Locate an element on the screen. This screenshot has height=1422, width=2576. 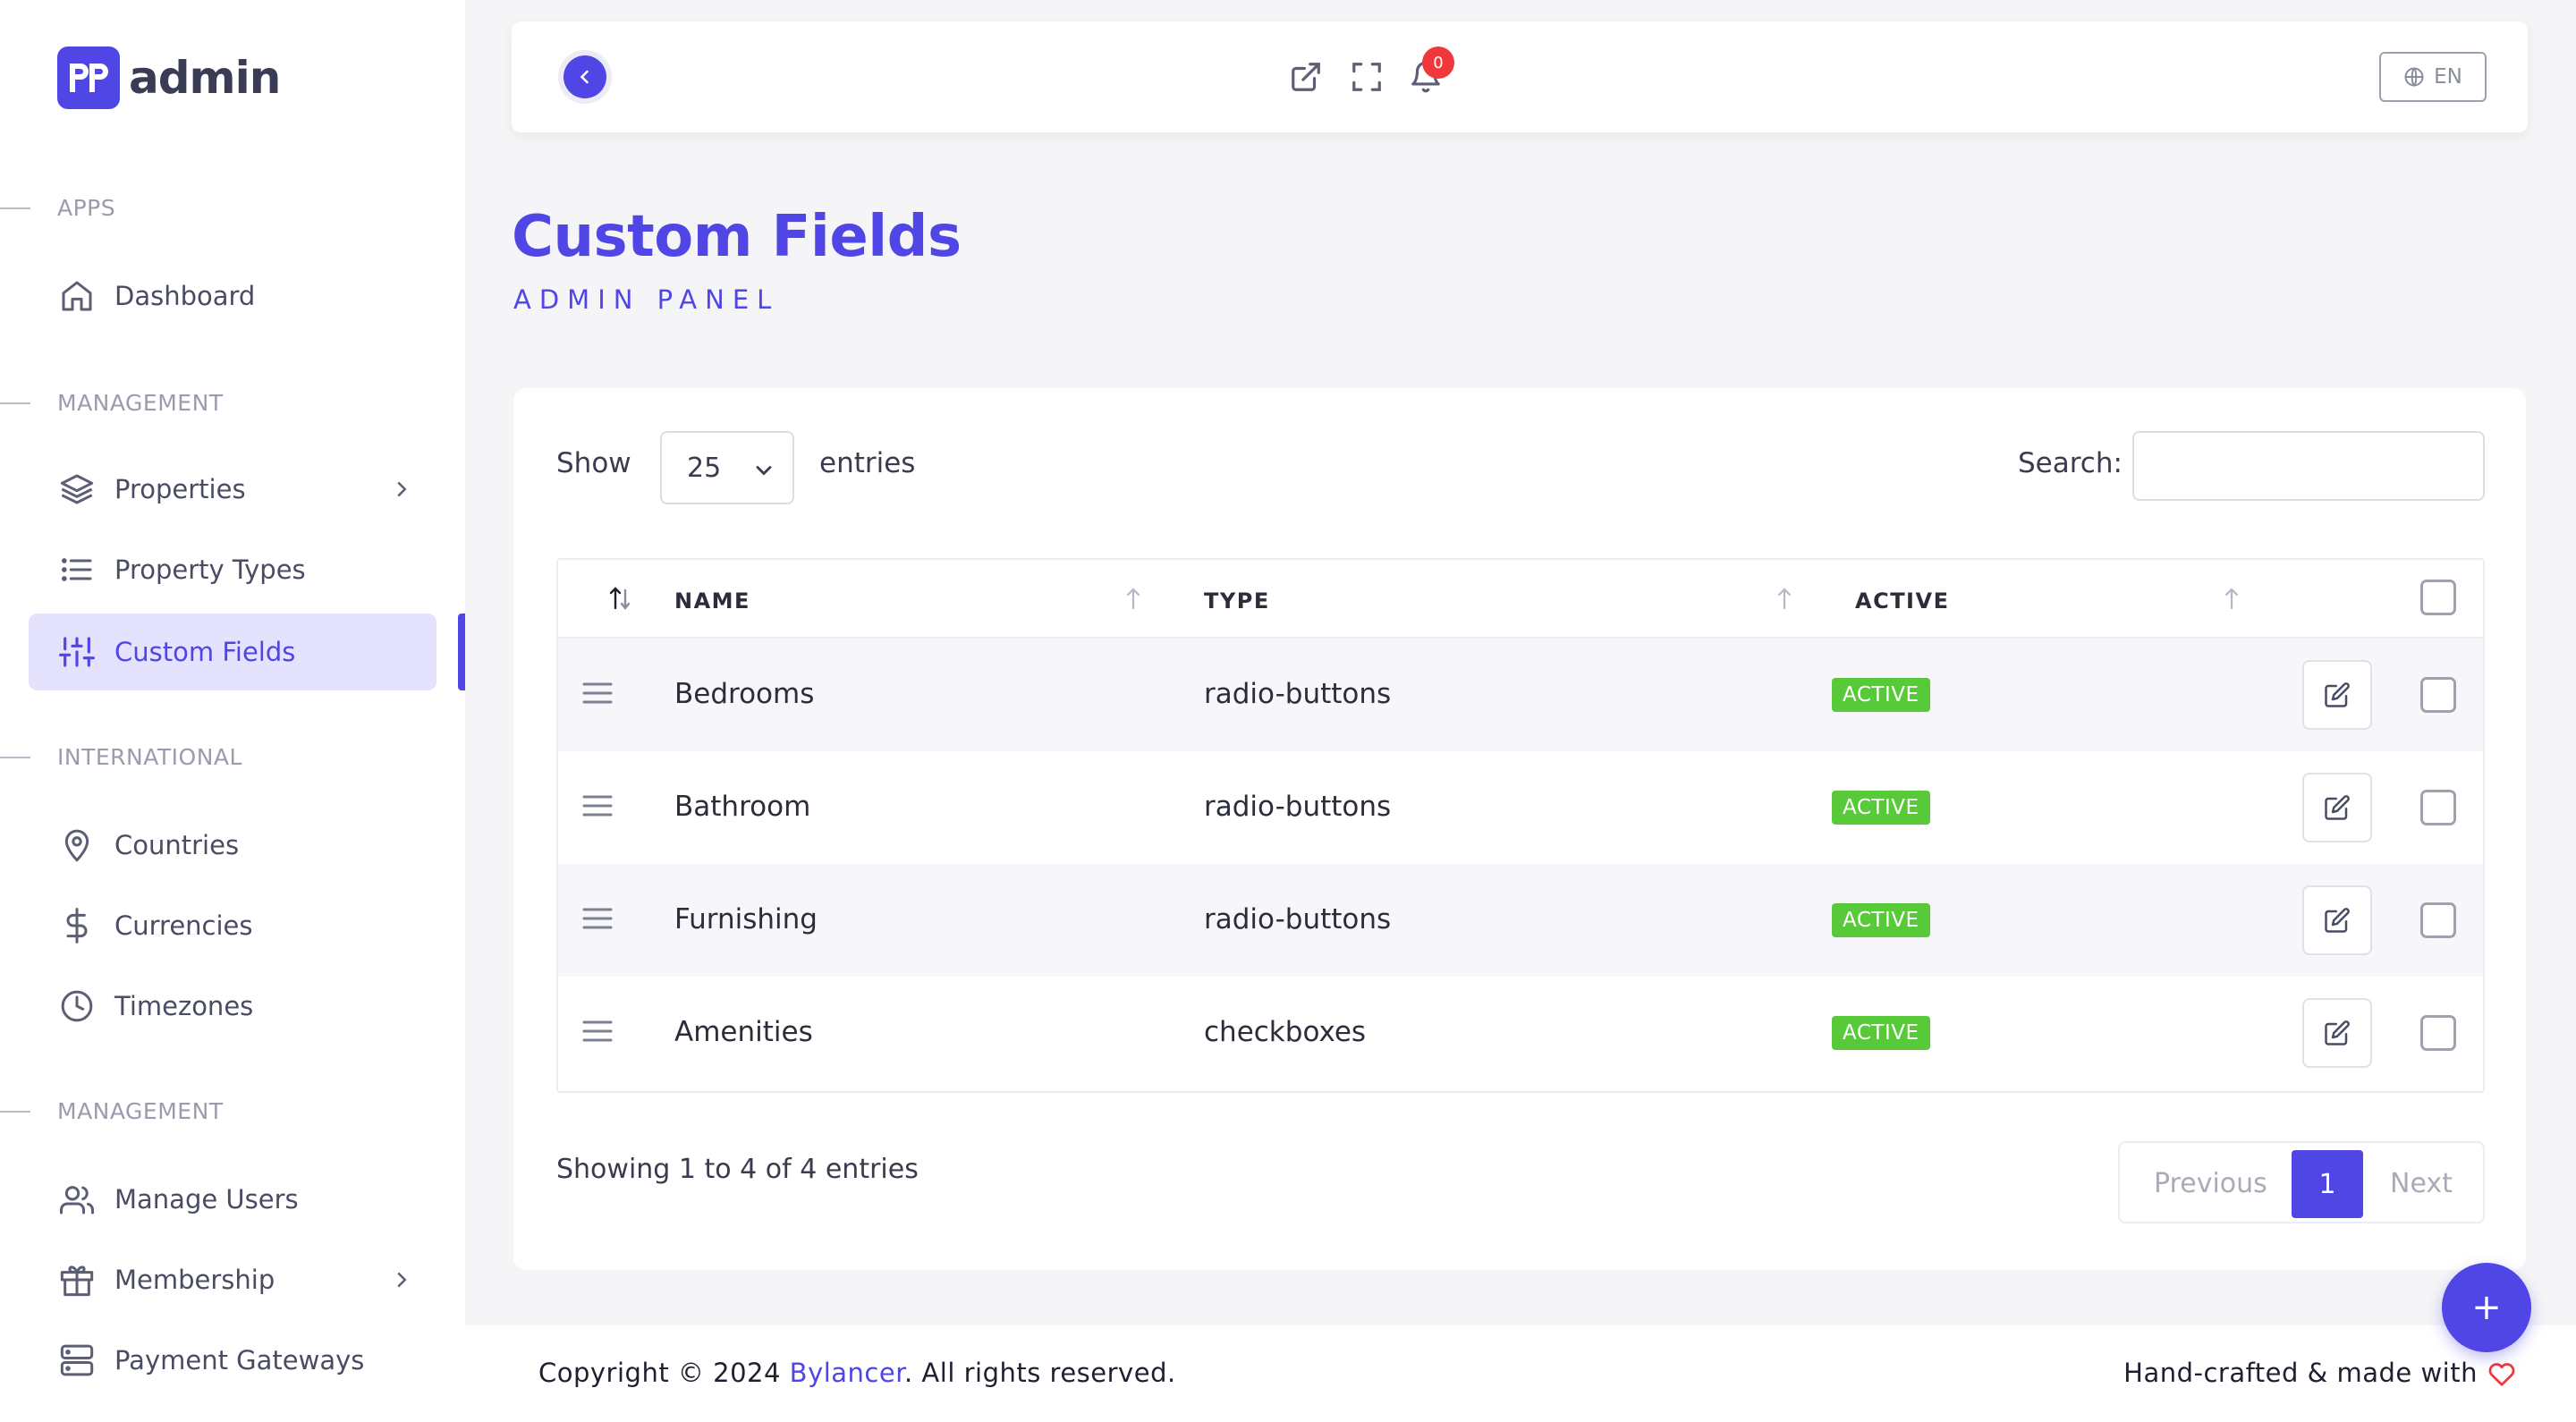
search-label: Search: is located at coordinates (2070, 463).